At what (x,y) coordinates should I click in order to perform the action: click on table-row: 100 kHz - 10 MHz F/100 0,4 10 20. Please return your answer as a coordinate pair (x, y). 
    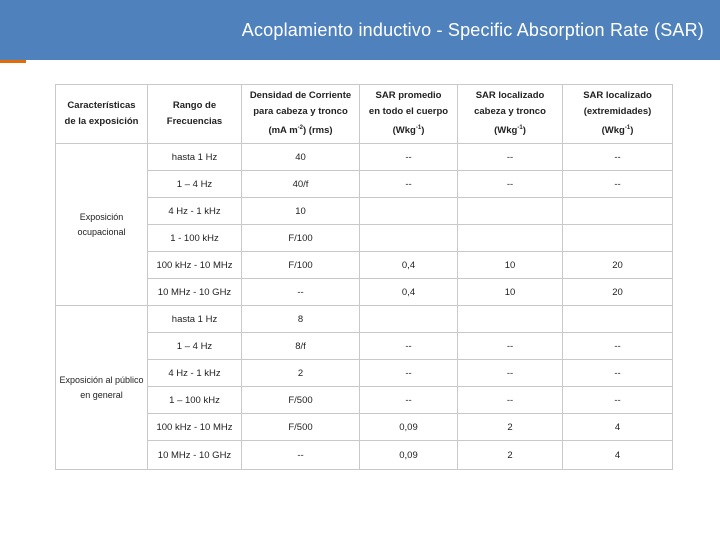
    Looking at the image, I should click on (364, 265).